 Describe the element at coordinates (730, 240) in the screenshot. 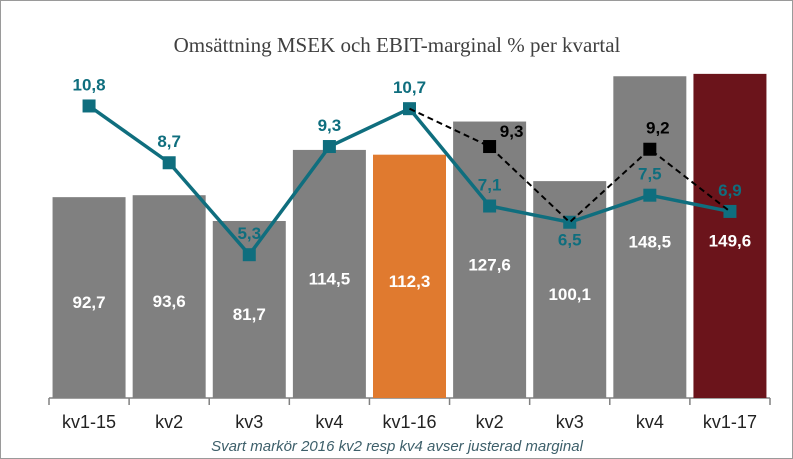

I see `bar-value-label: 149,6` at that location.